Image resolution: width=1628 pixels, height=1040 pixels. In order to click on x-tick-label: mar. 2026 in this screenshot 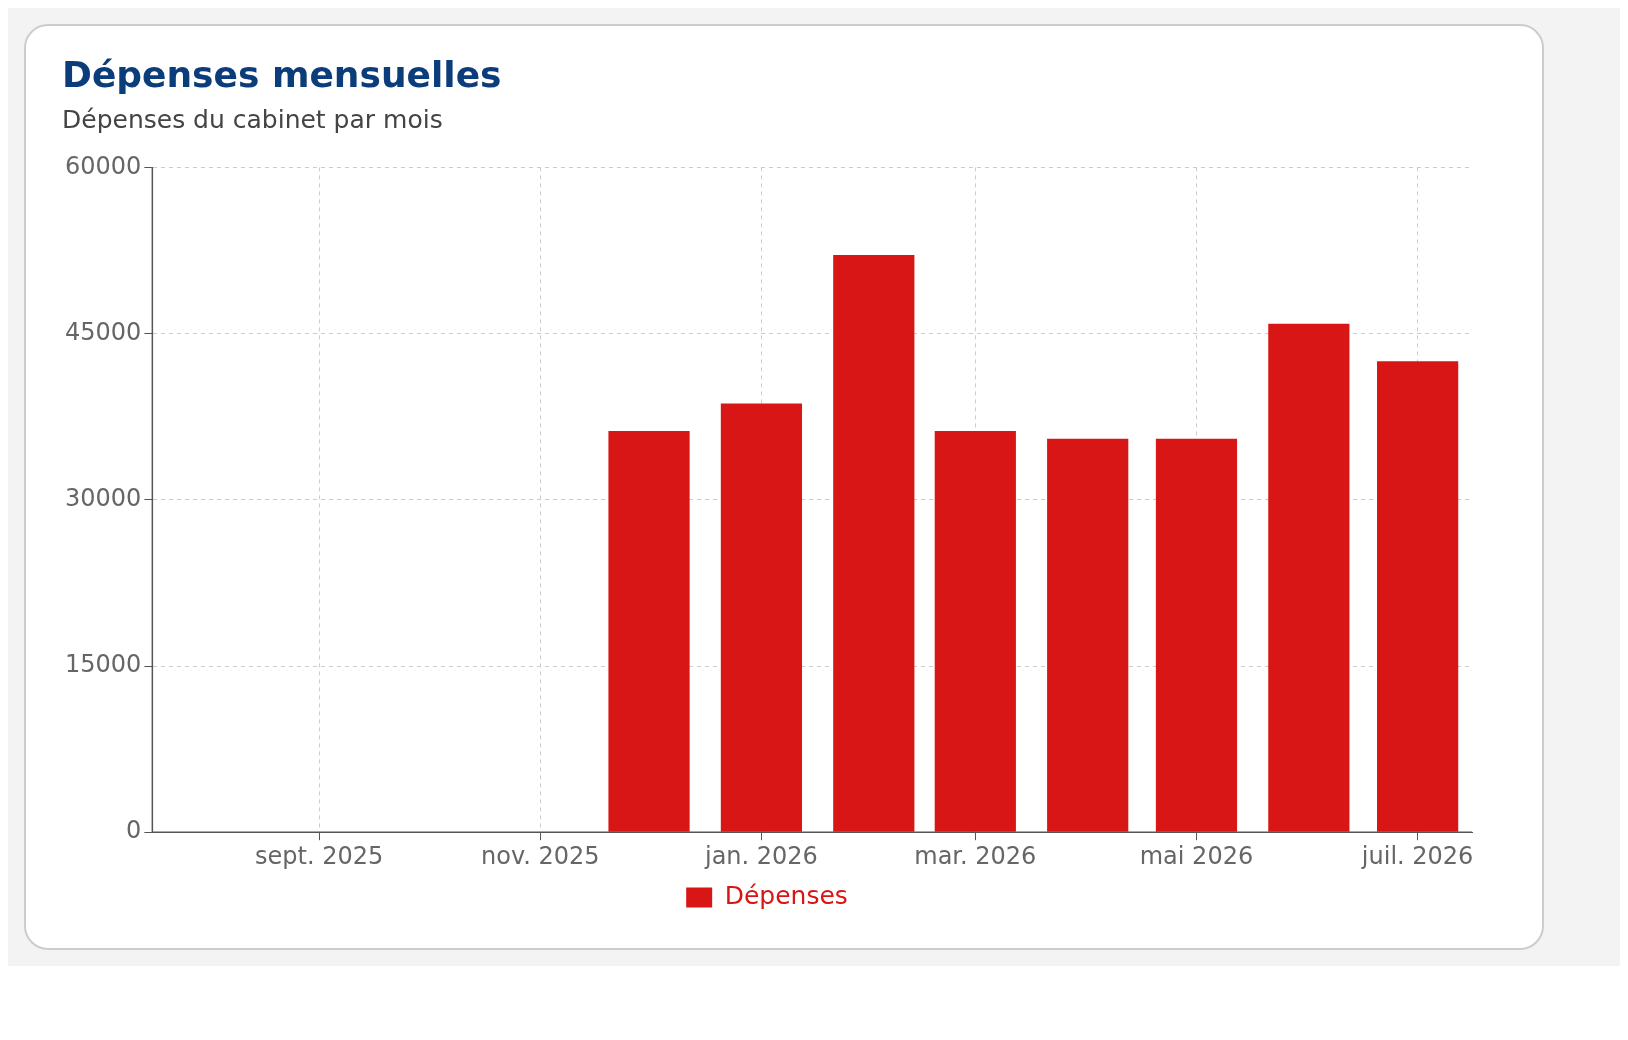, I will do `click(975, 855)`.